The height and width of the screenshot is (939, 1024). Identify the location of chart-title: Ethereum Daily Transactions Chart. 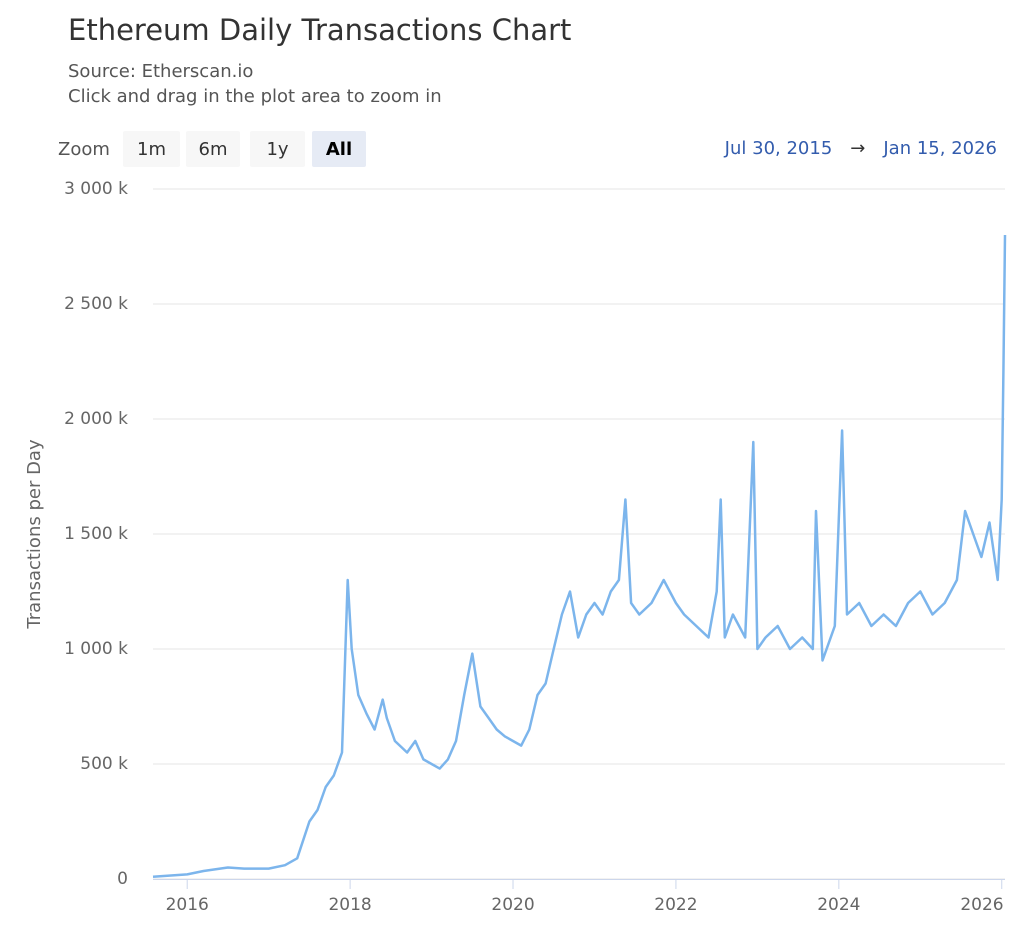
(319, 30).